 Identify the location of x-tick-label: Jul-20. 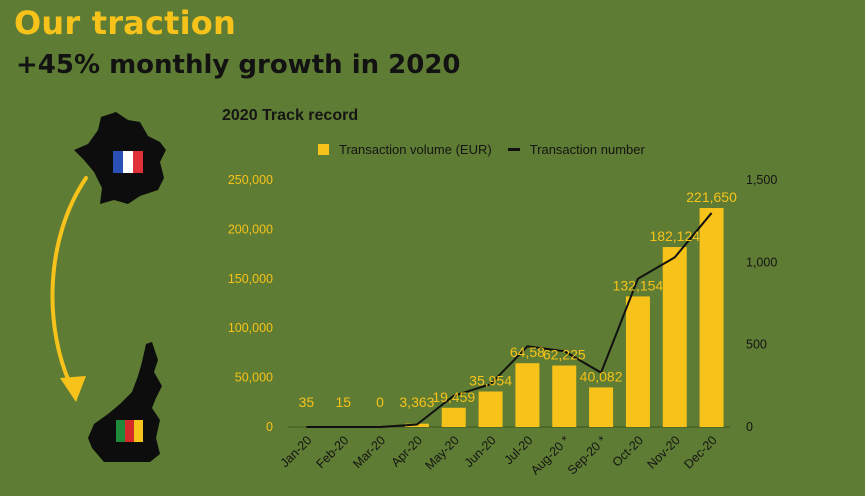
(519, 450).